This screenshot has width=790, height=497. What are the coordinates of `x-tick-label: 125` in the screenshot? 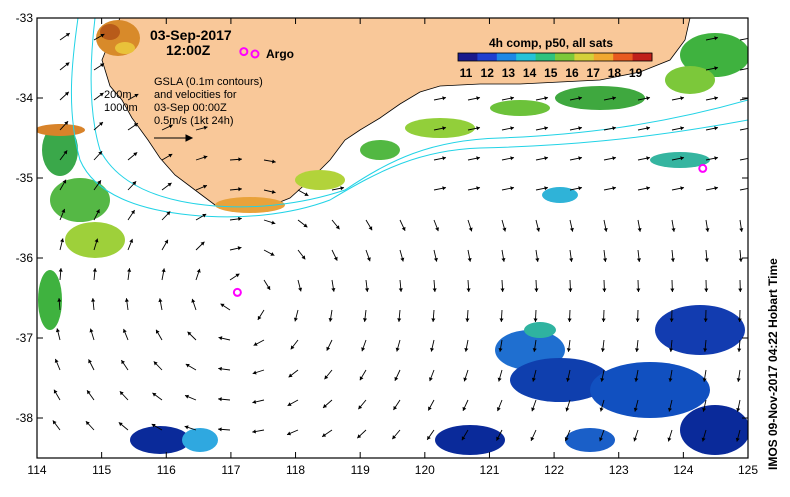 It's located at (748, 470).